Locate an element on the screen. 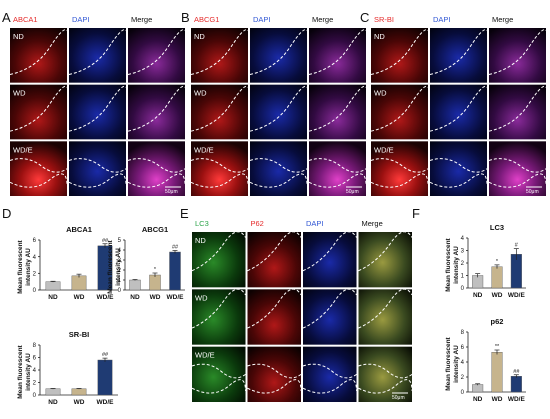 The width and height of the screenshot is (550, 419). channel-title-merge: Merge is located at coordinates (502, 19).